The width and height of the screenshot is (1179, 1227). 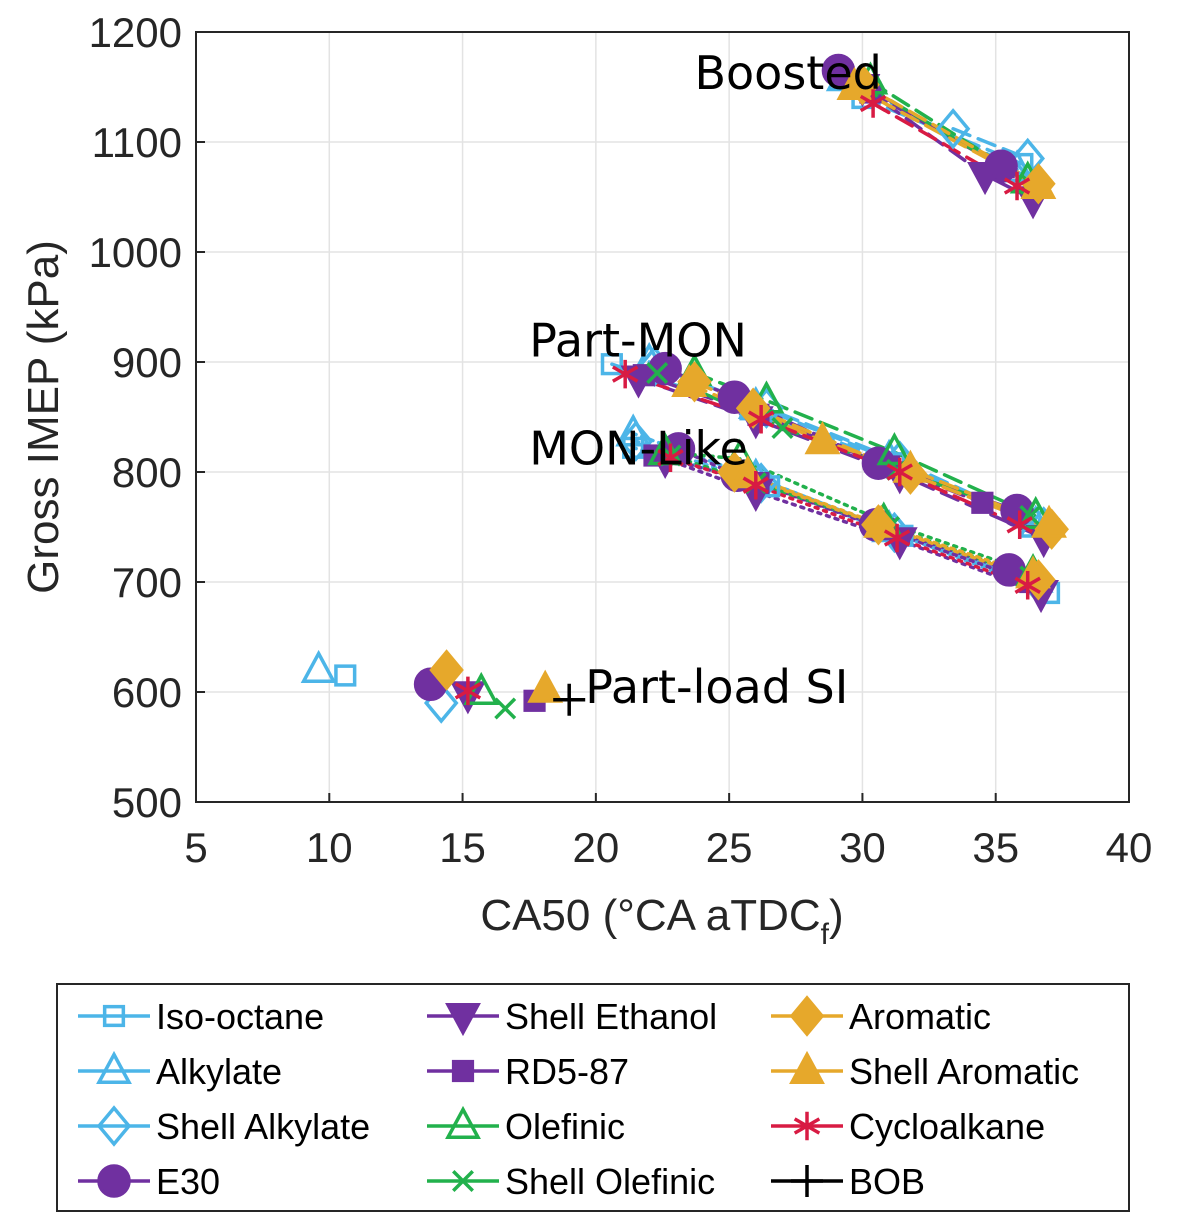 What do you see at coordinates (668, 832) in the screenshot?
I see `x-axis-ticks: 5 10 15 20 25 30 35 40` at bounding box center [668, 832].